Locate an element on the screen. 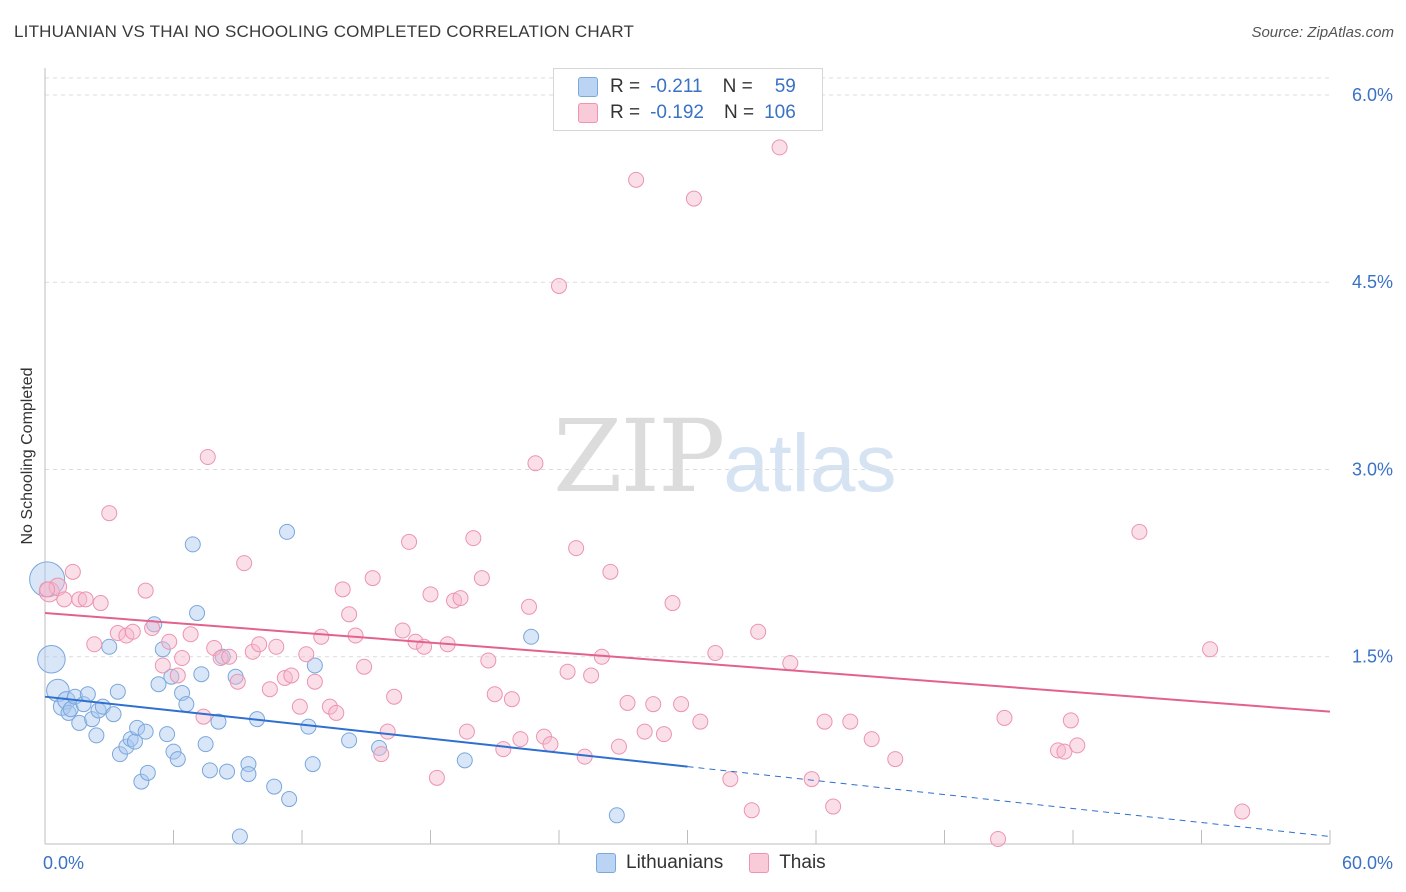  y-tick-label: 6.0% is located at coordinates (1372, 95).